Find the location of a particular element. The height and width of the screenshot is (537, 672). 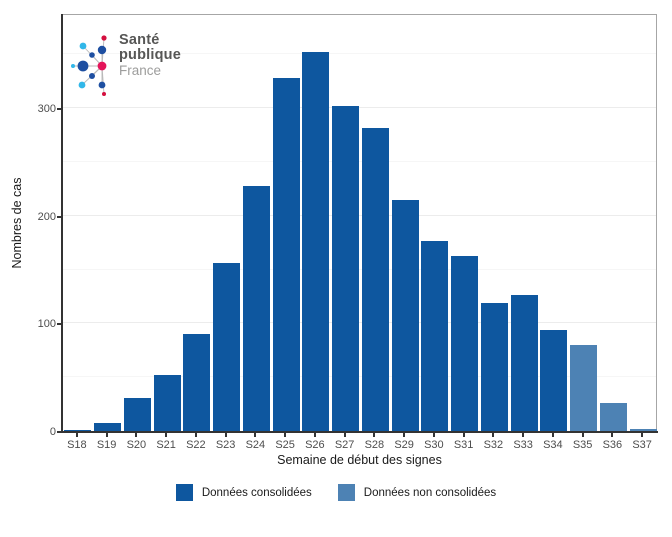

x-tick-label-S37: S37 is located at coordinates (642, 445).